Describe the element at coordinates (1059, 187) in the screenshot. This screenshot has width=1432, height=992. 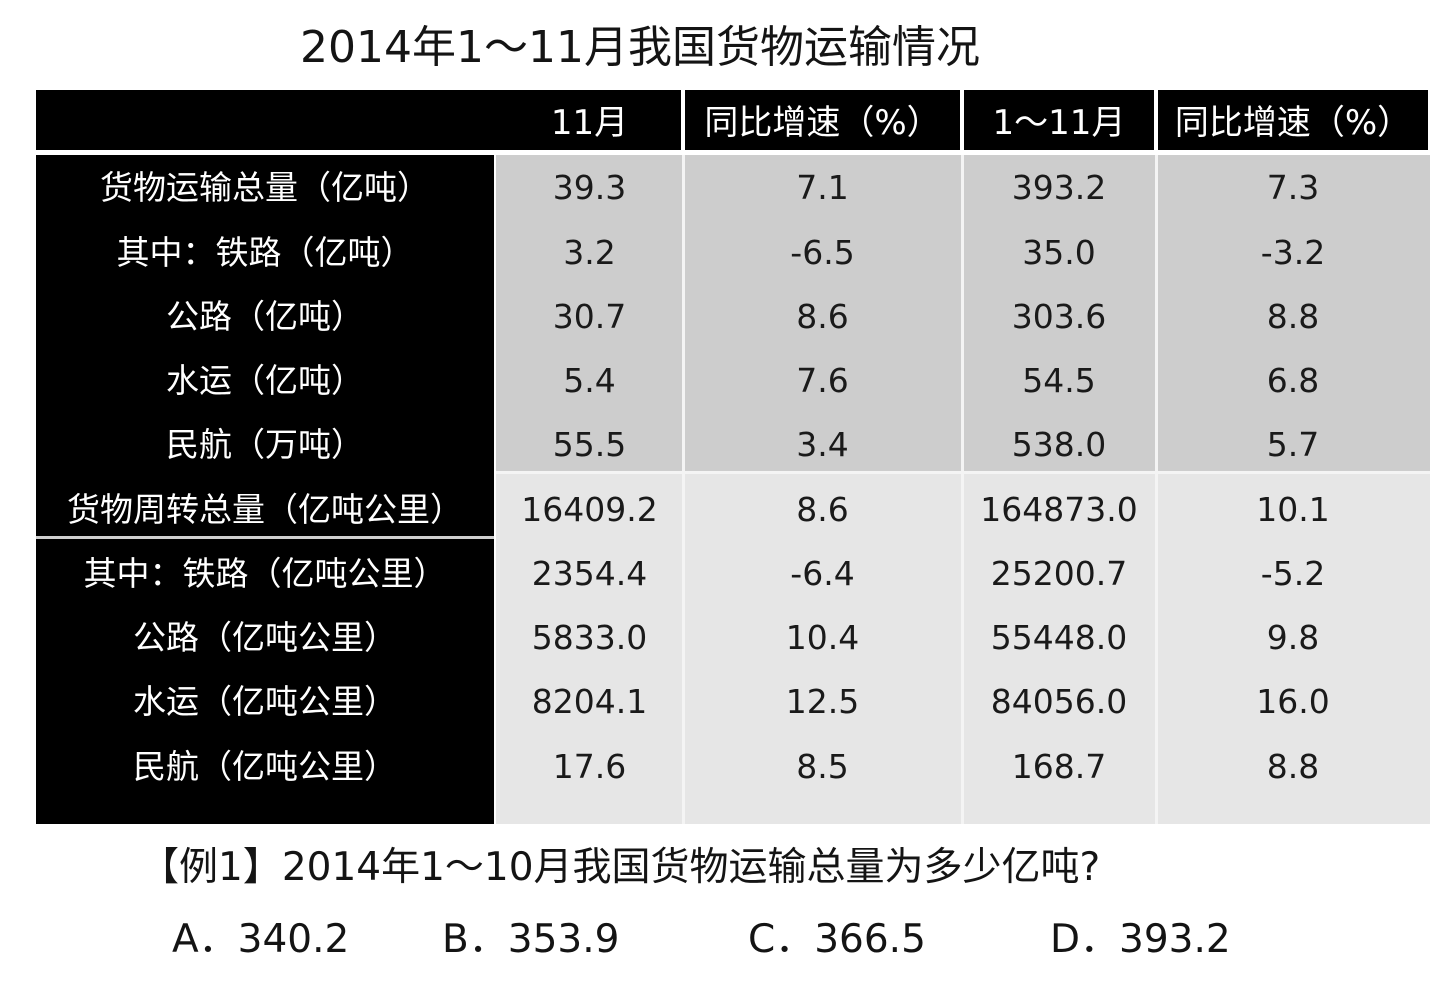
I see `table-cell: 393.2` at that location.